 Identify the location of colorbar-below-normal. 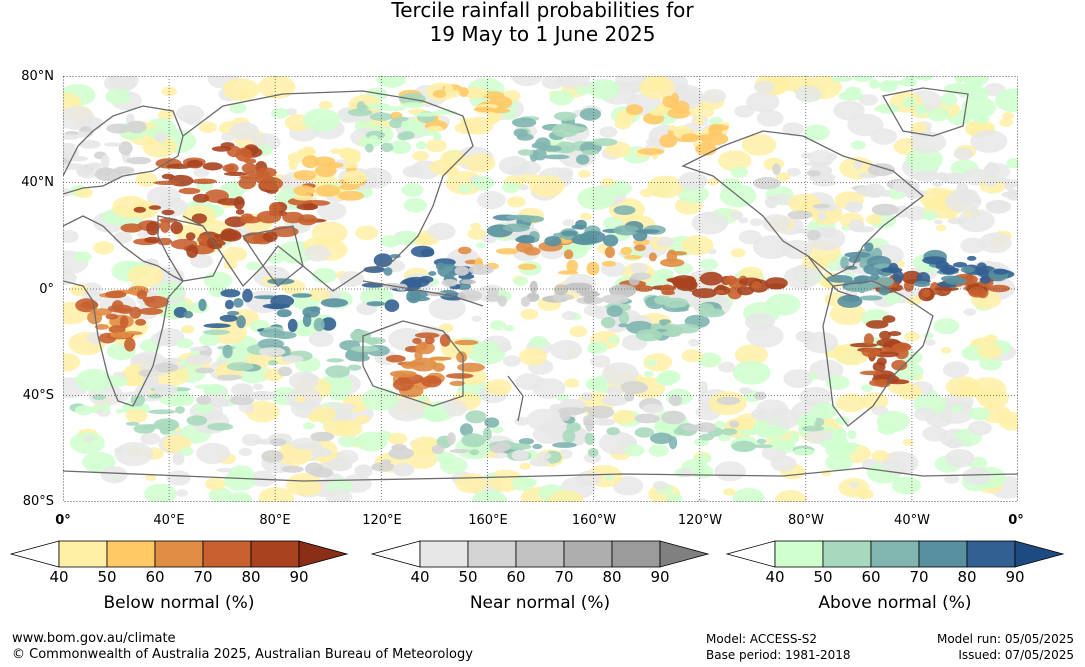
(179, 554).